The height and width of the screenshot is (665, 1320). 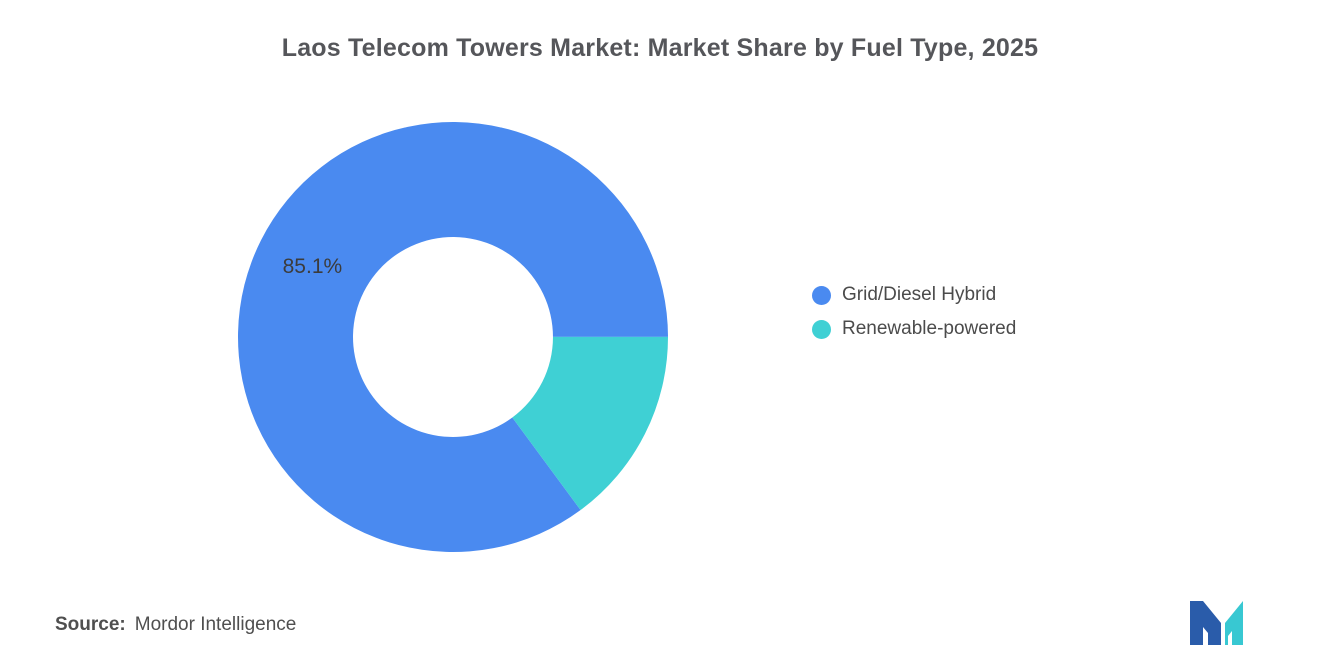 I want to click on chart-legend: Grid/Diesel Hybrid Renewable-powered, so click(x=914, y=312).